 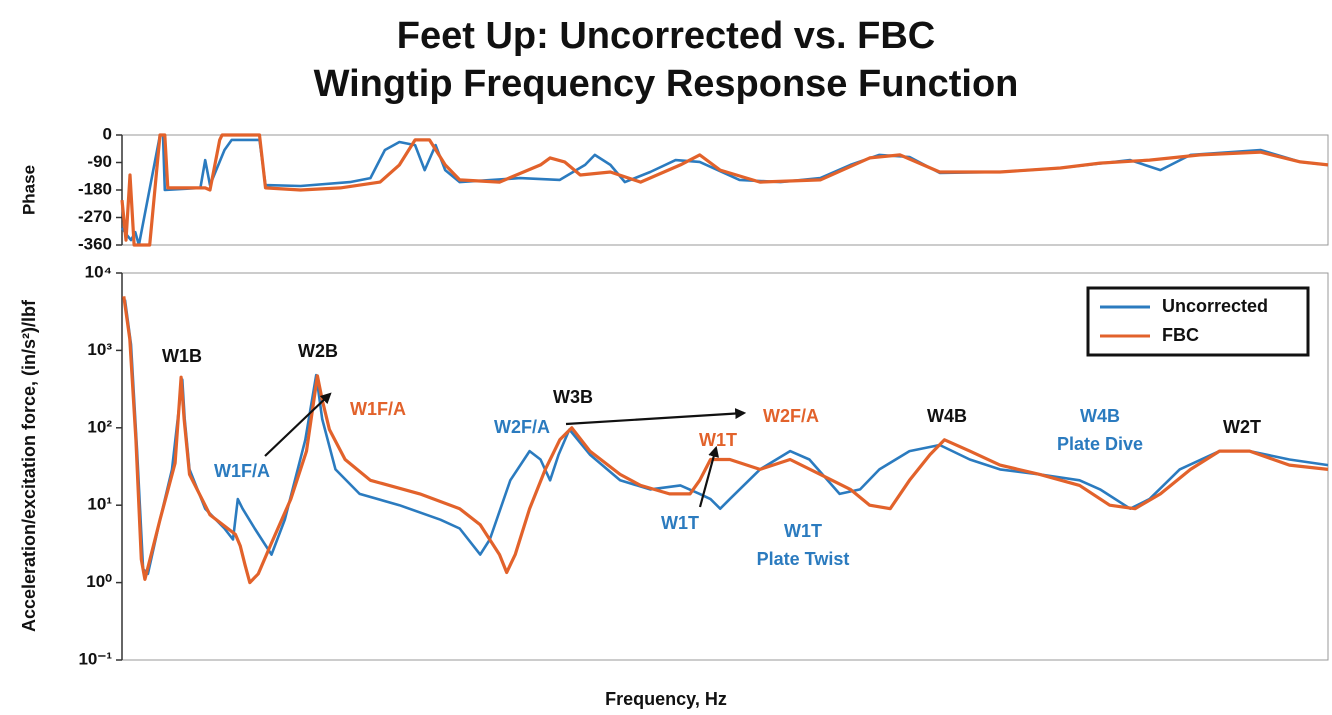 What do you see at coordinates (182, 356) in the screenshot?
I see `annotation: W1B` at bounding box center [182, 356].